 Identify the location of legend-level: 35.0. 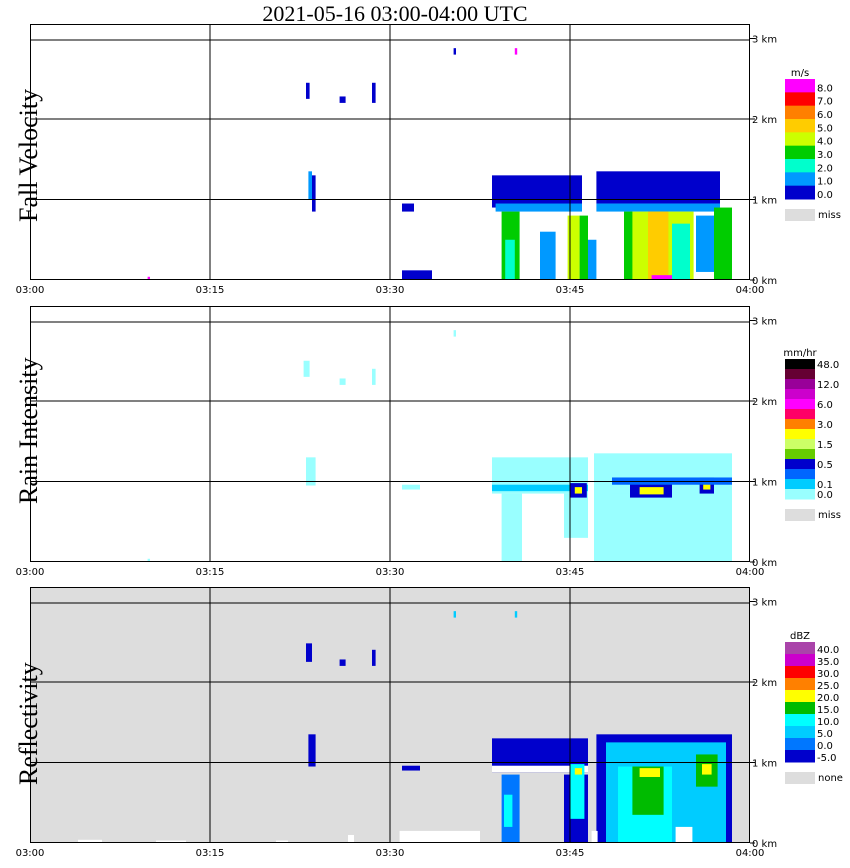
(828, 662).